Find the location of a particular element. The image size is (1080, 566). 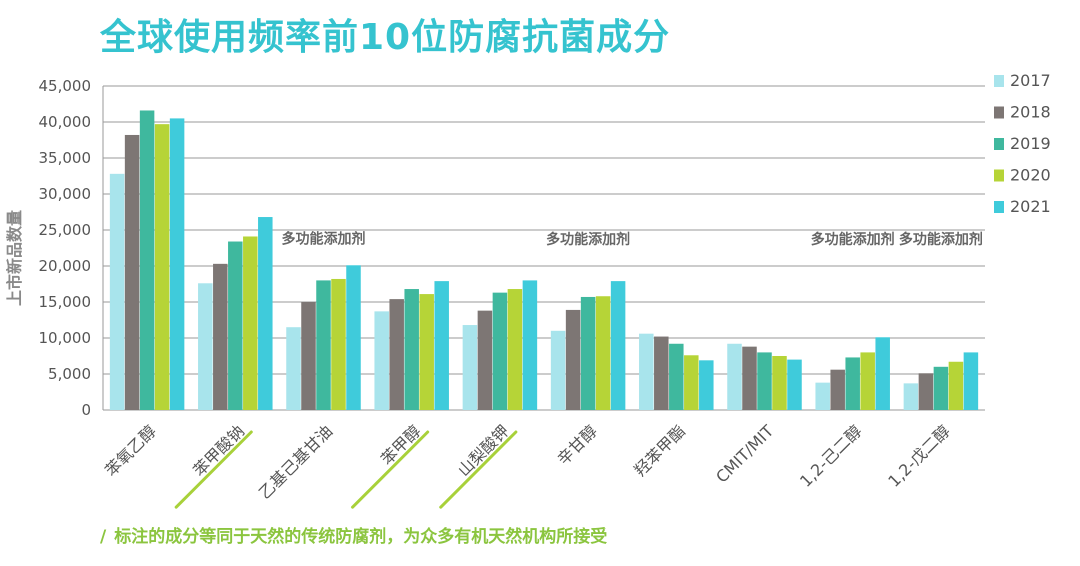

category-label: 辛甘醇 is located at coordinates (577, 444).